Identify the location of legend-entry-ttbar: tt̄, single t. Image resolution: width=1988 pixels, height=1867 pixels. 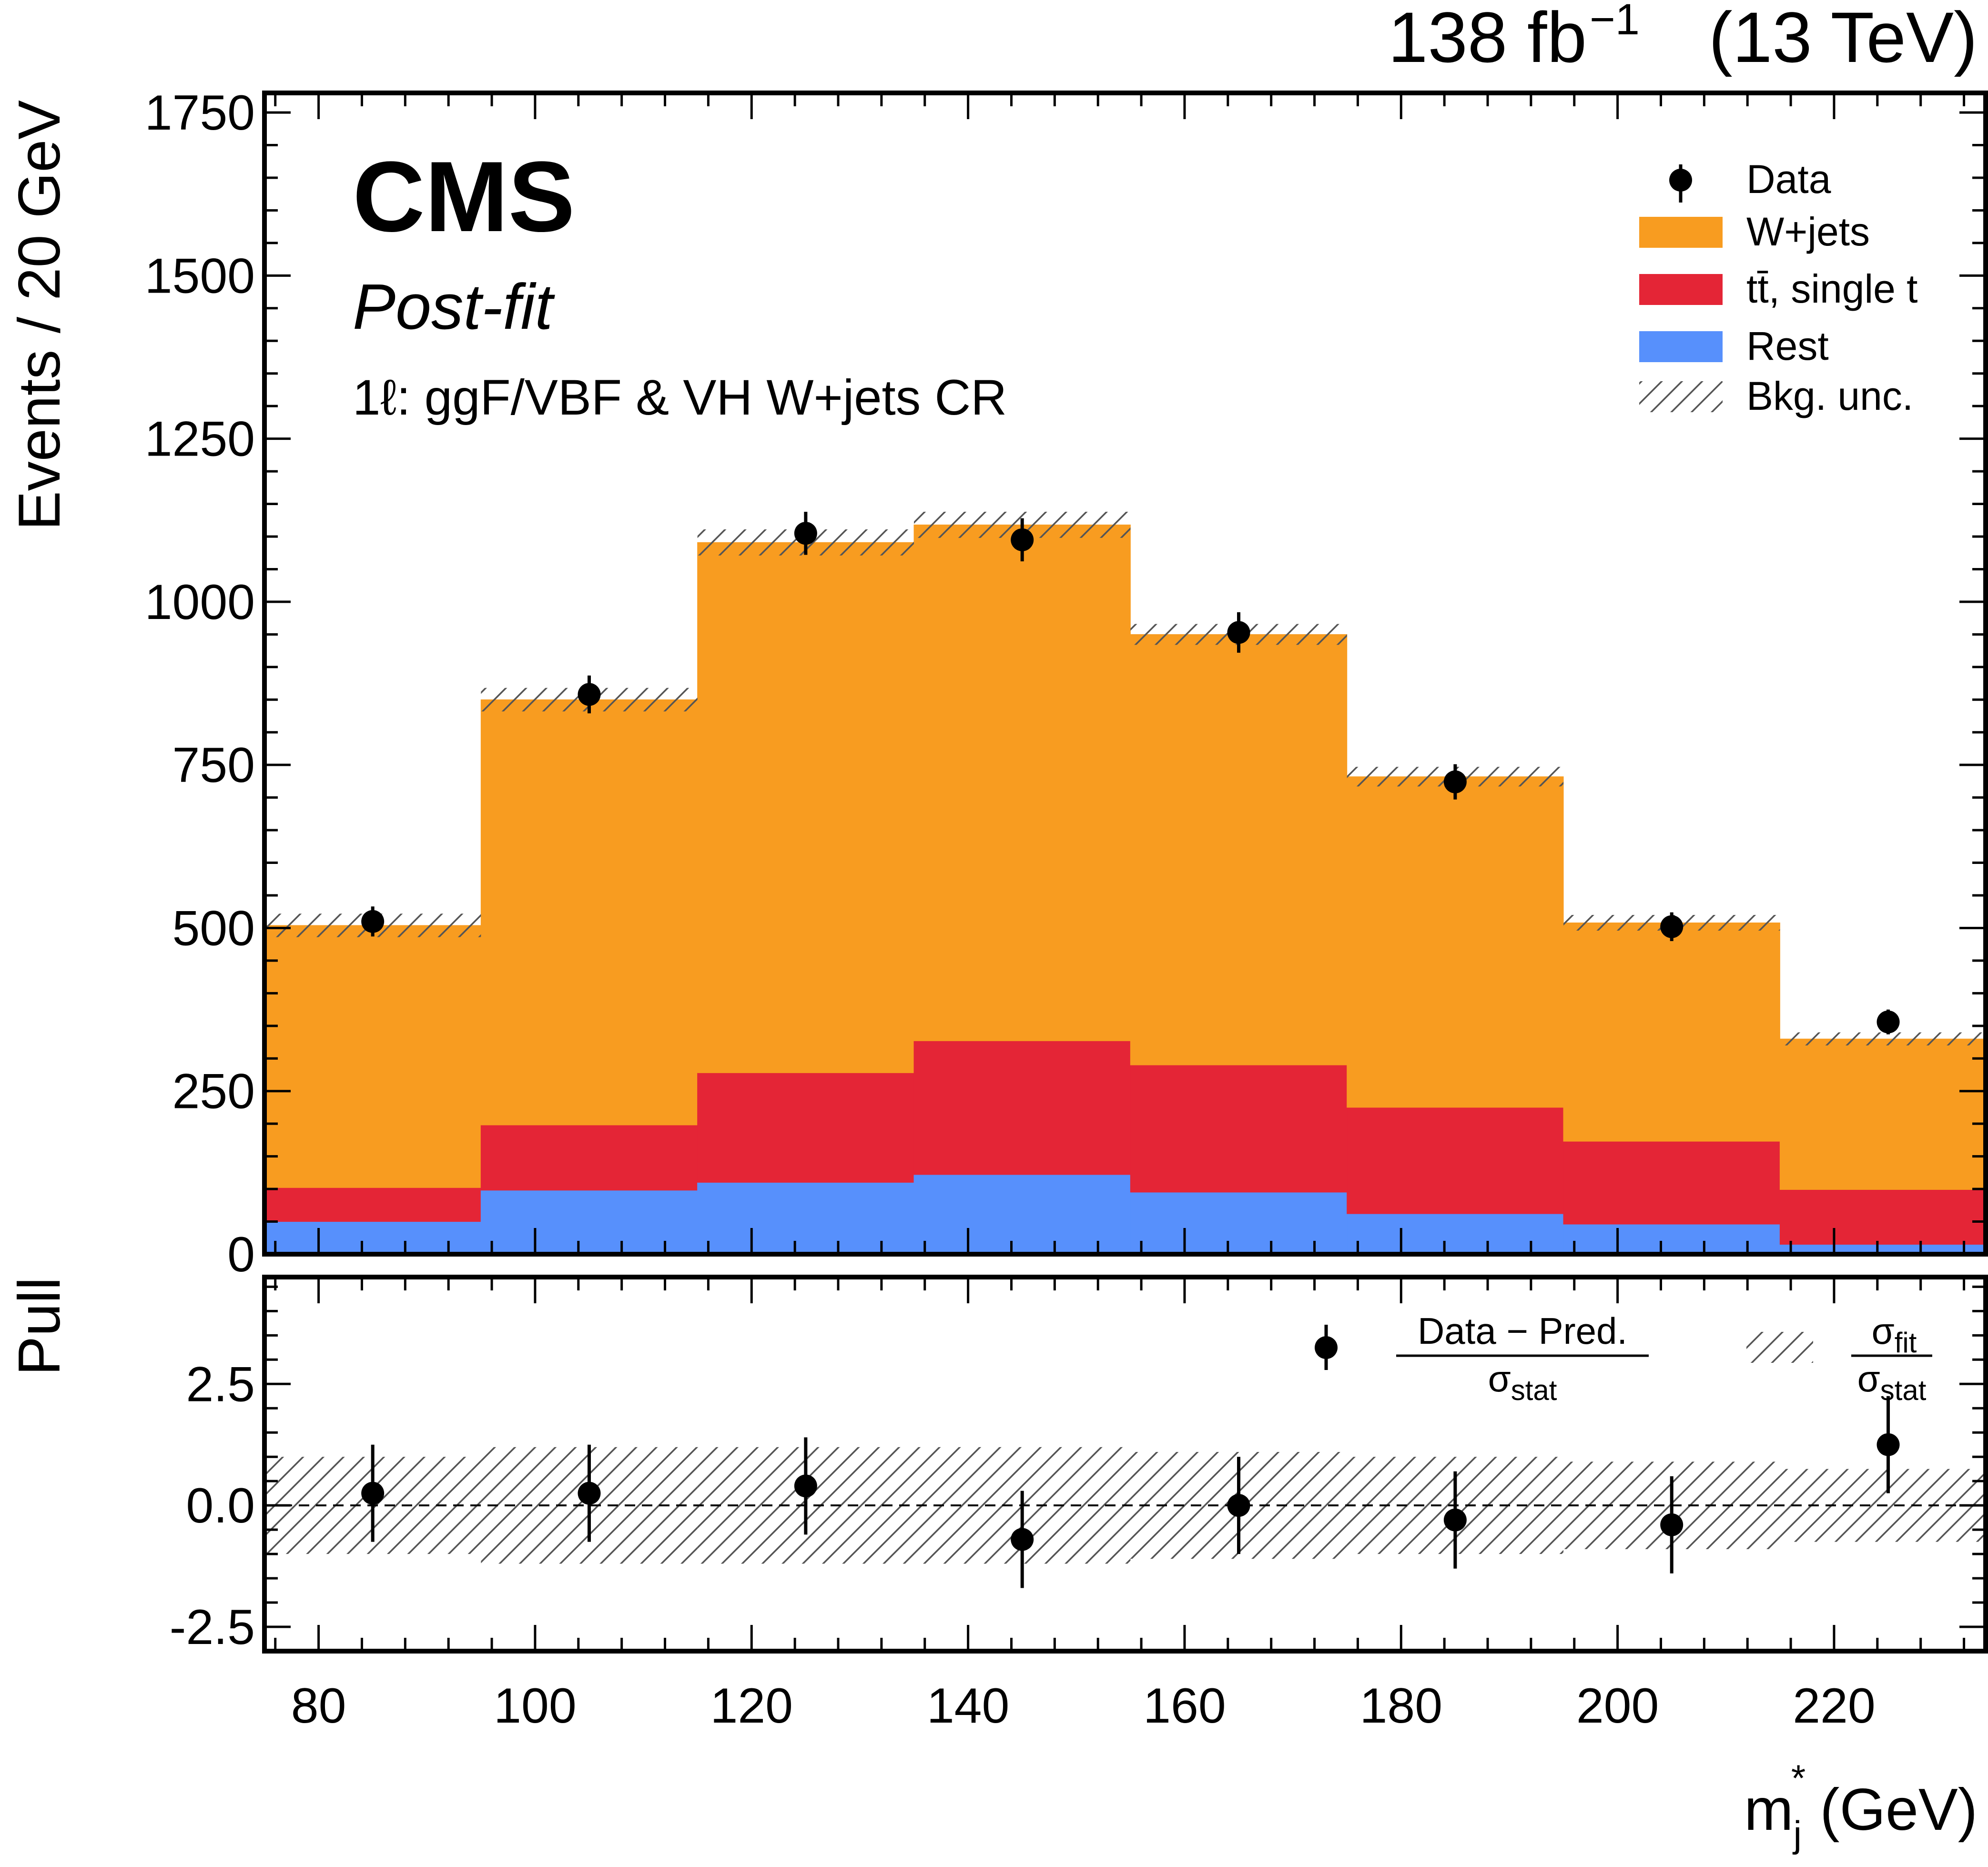
(1778, 288).